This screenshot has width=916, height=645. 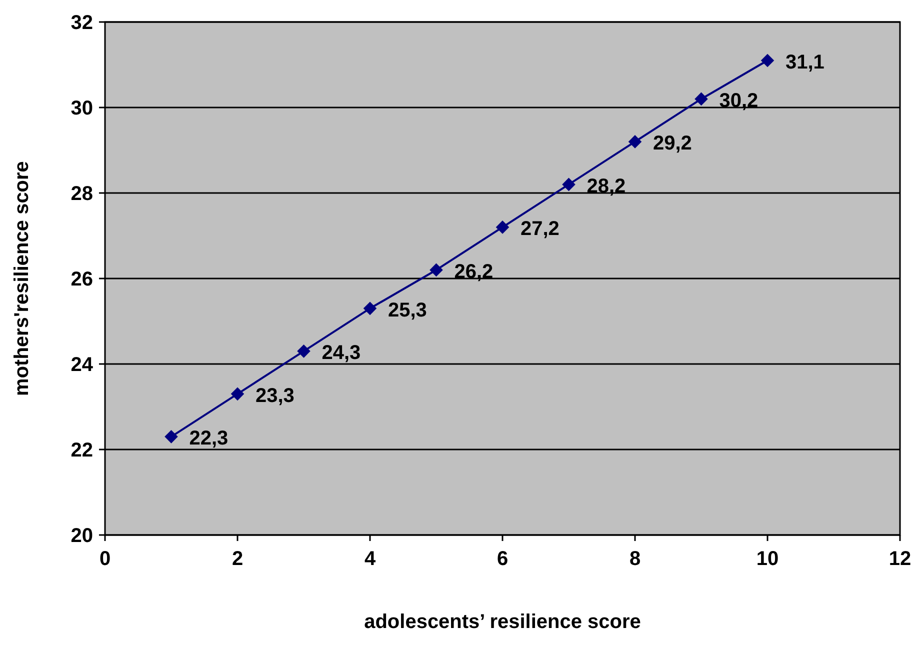 I want to click on data-label: 29,2, so click(x=672, y=143).